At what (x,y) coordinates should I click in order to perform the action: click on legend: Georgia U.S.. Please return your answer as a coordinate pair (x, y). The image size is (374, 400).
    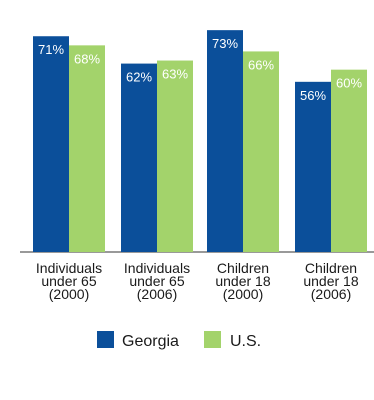
    Looking at the image, I should click on (179, 340).